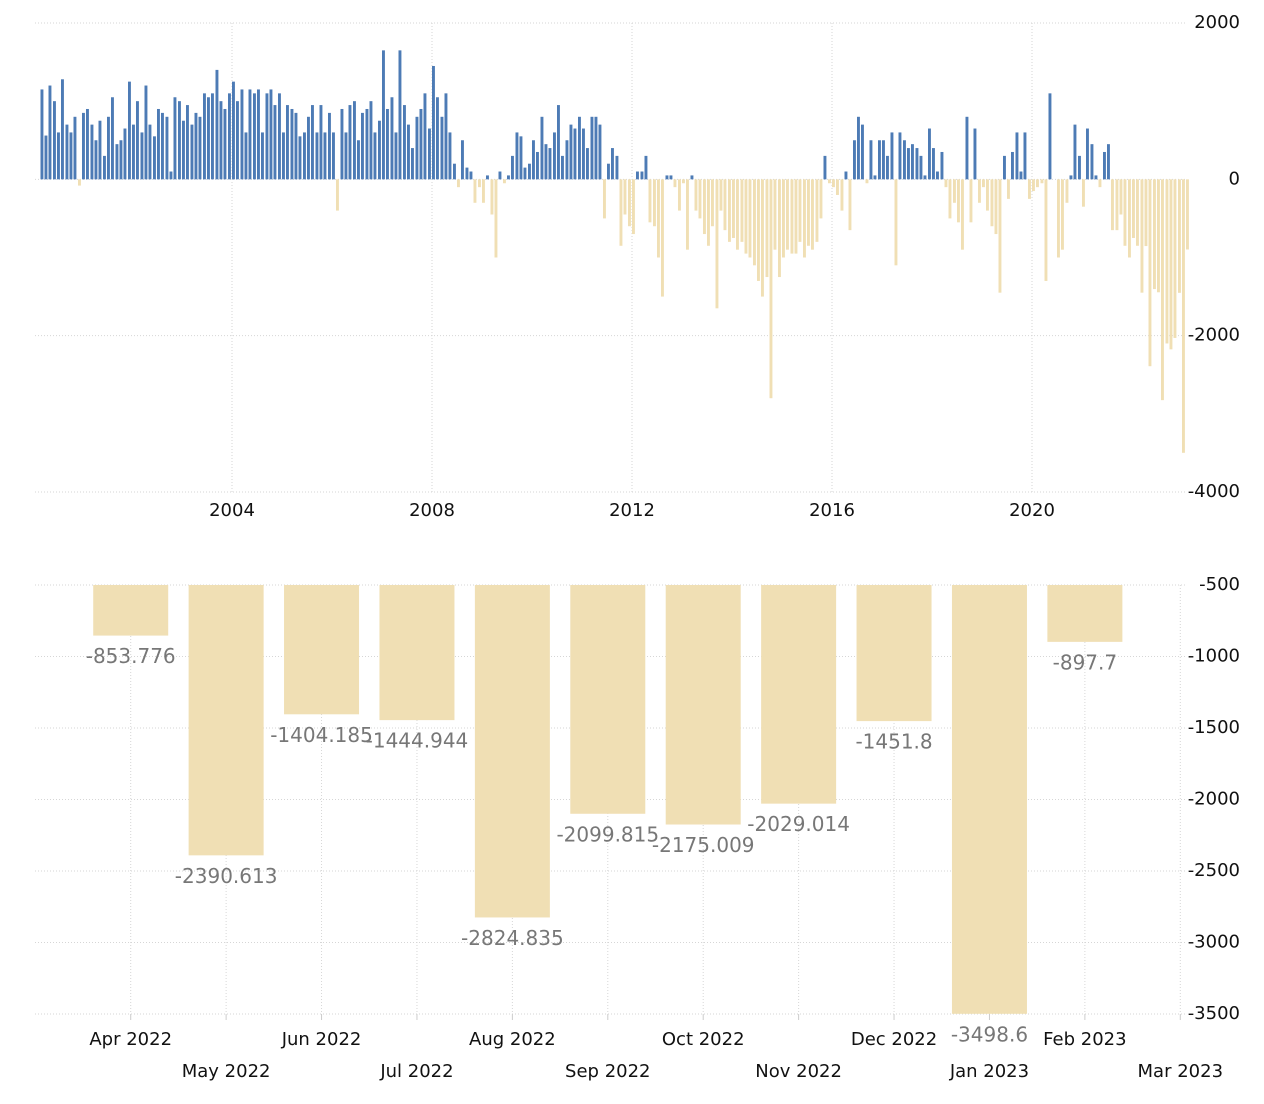 The image size is (1264, 1104). I want to click on x-tick-label: Jun 2022, so click(321, 1039).